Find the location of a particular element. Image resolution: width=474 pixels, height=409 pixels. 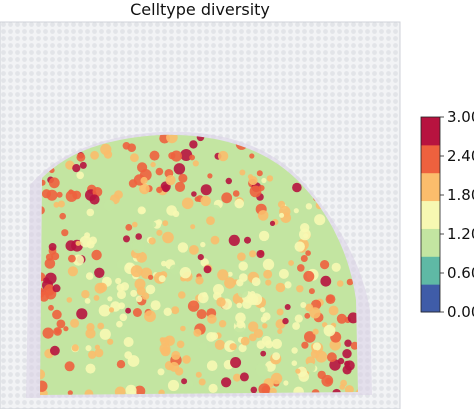

colorbar-tick-label: 1.20 is located at coordinates (460, 234).